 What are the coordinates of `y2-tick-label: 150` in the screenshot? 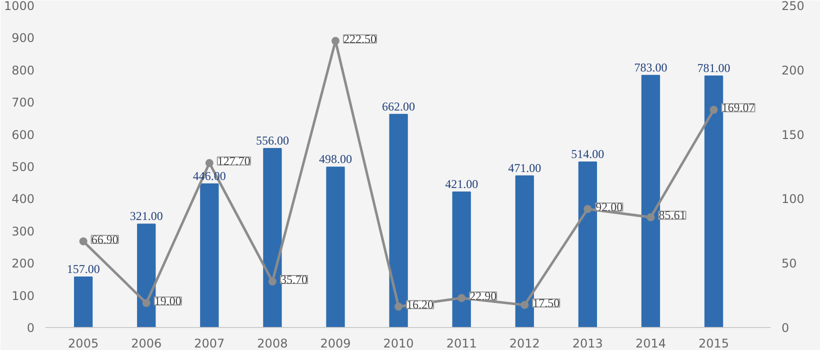 It's located at (793, 135).